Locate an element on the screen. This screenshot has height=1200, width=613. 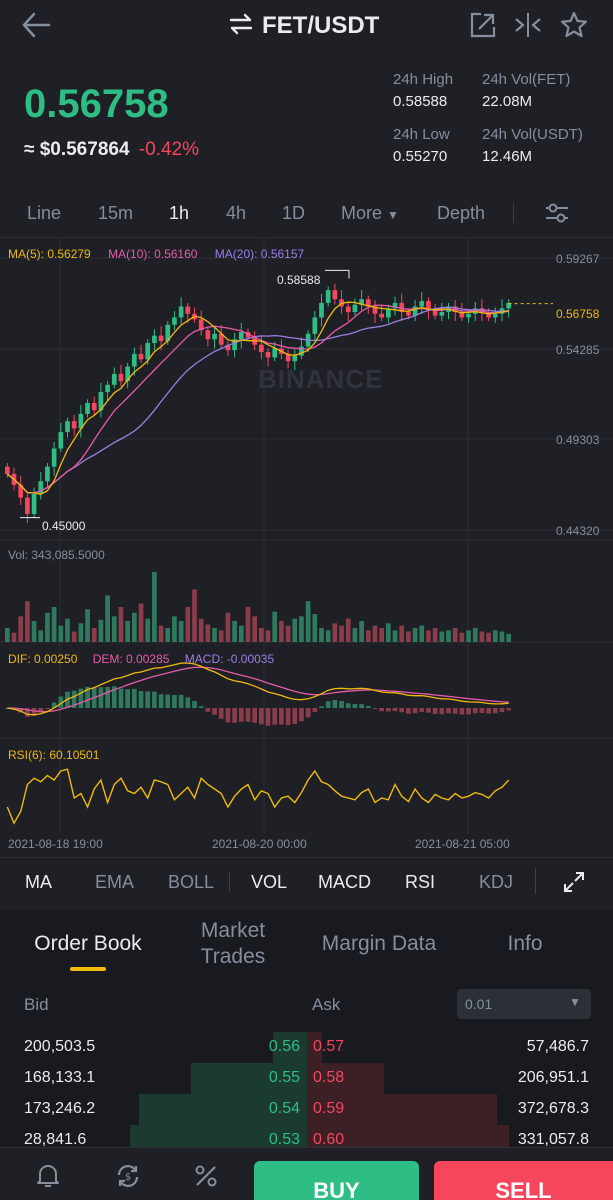
timeframe-line: Line is located at coordinates (44, 213).